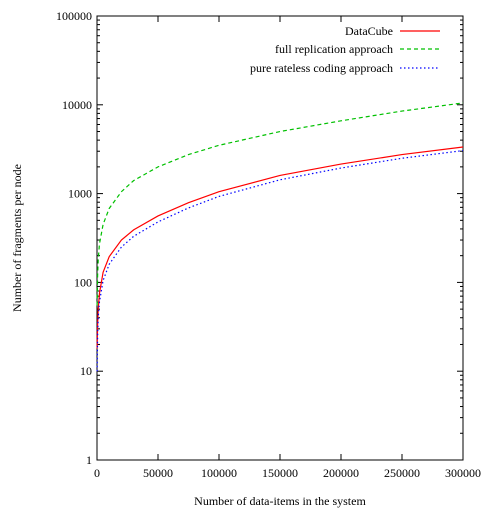  What do you see at coordinates (369, 31) in the screenshot?
I see `legend-label-datacube: DataCube` at bounding box center [369, 31].